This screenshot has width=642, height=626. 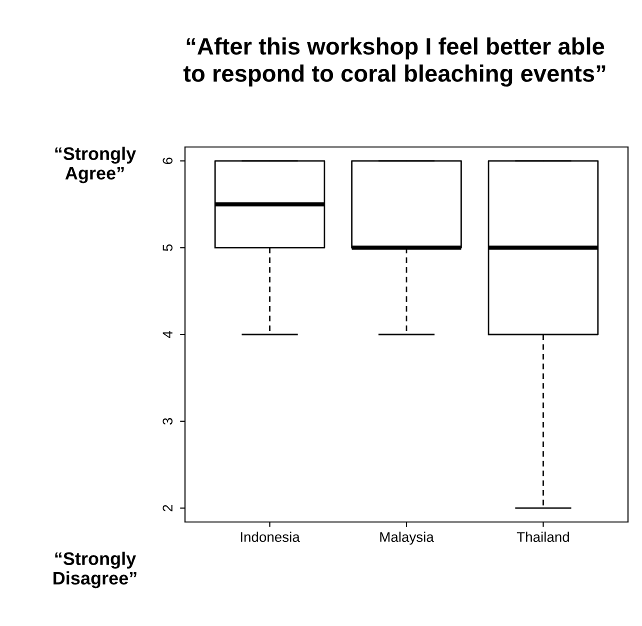 I want to click on y-tick-label: 6, so click(x=167, y=161).